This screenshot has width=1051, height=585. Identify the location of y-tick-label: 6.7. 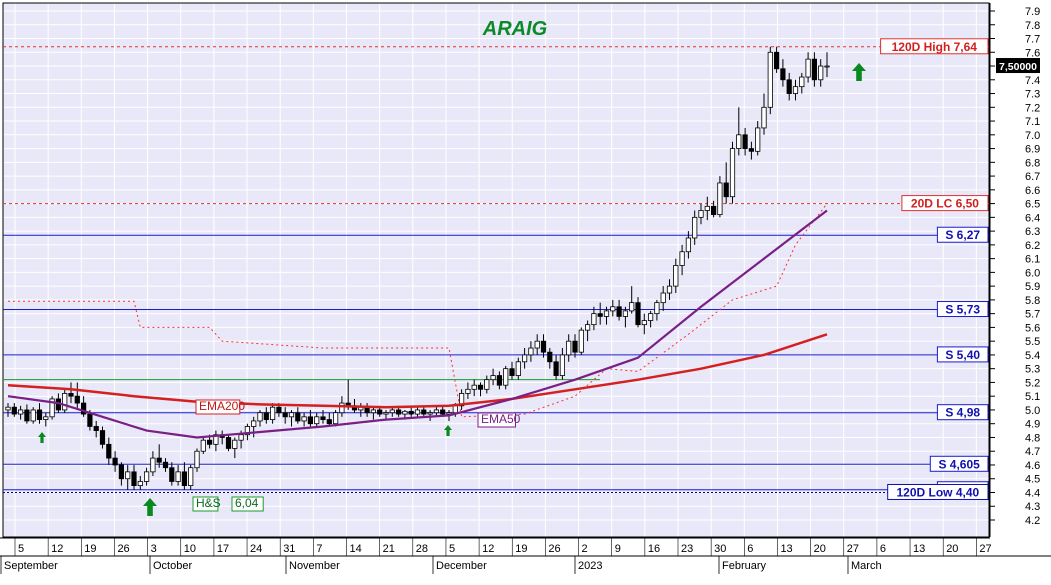
(1032, 177).